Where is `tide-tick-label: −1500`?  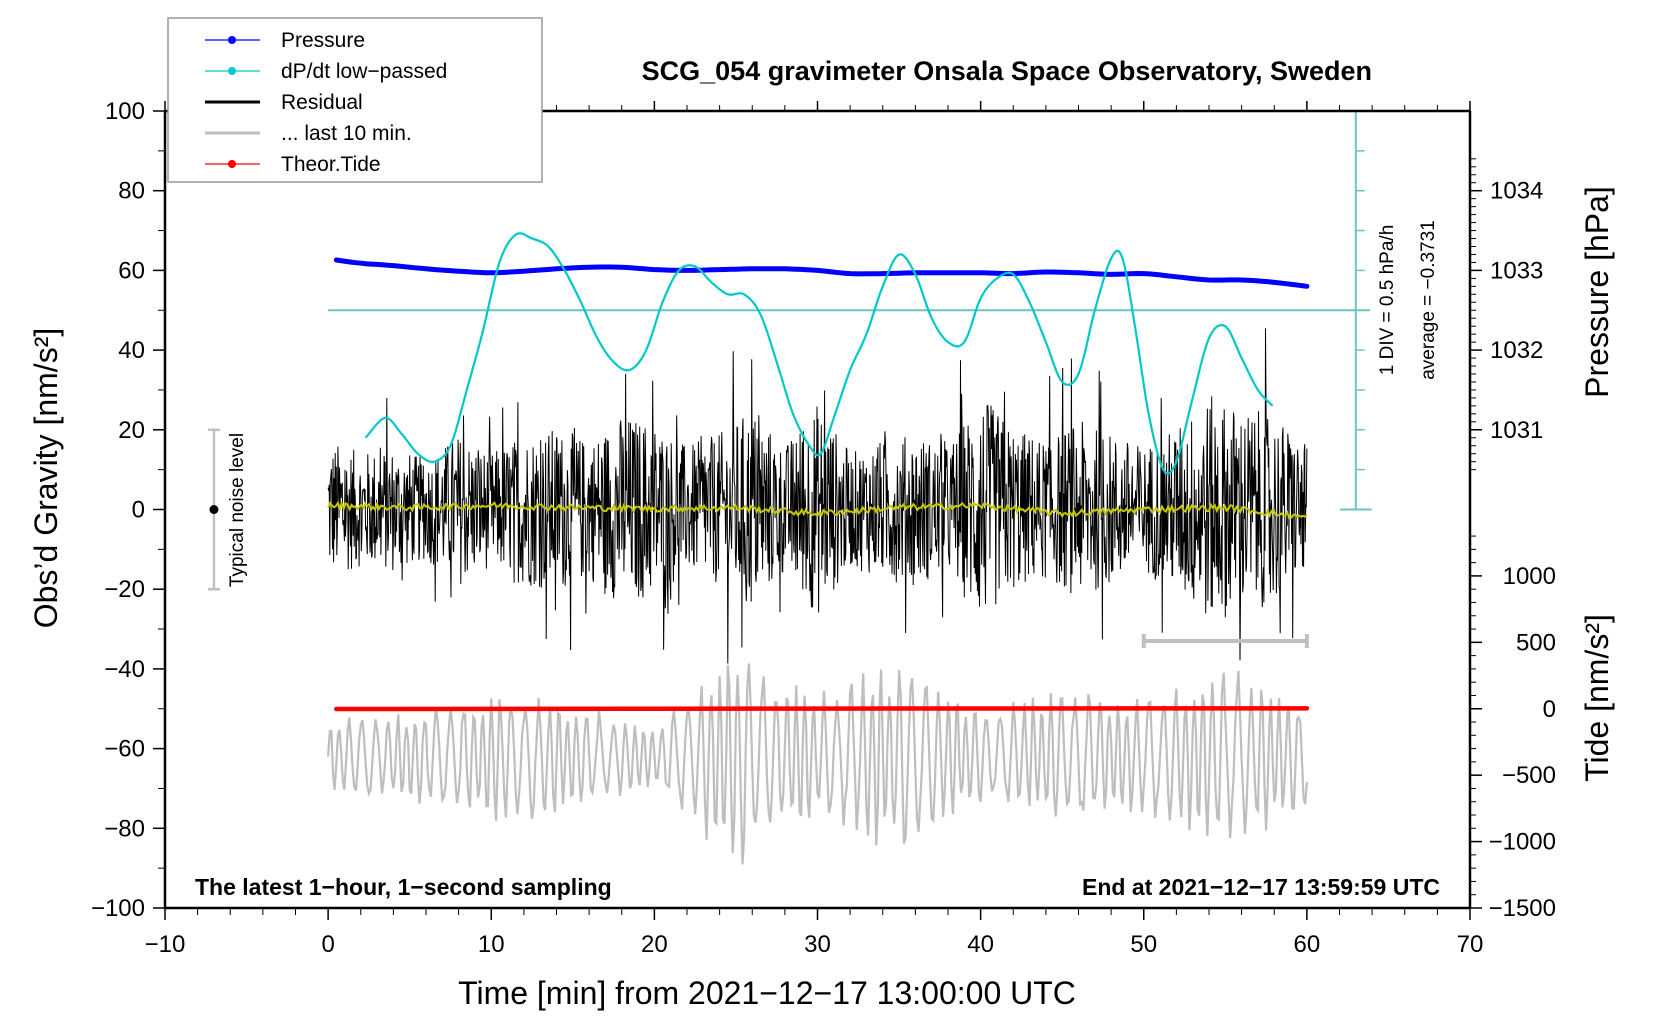 tide-tick-label: −1500 is located at coordinates (1522, 908).